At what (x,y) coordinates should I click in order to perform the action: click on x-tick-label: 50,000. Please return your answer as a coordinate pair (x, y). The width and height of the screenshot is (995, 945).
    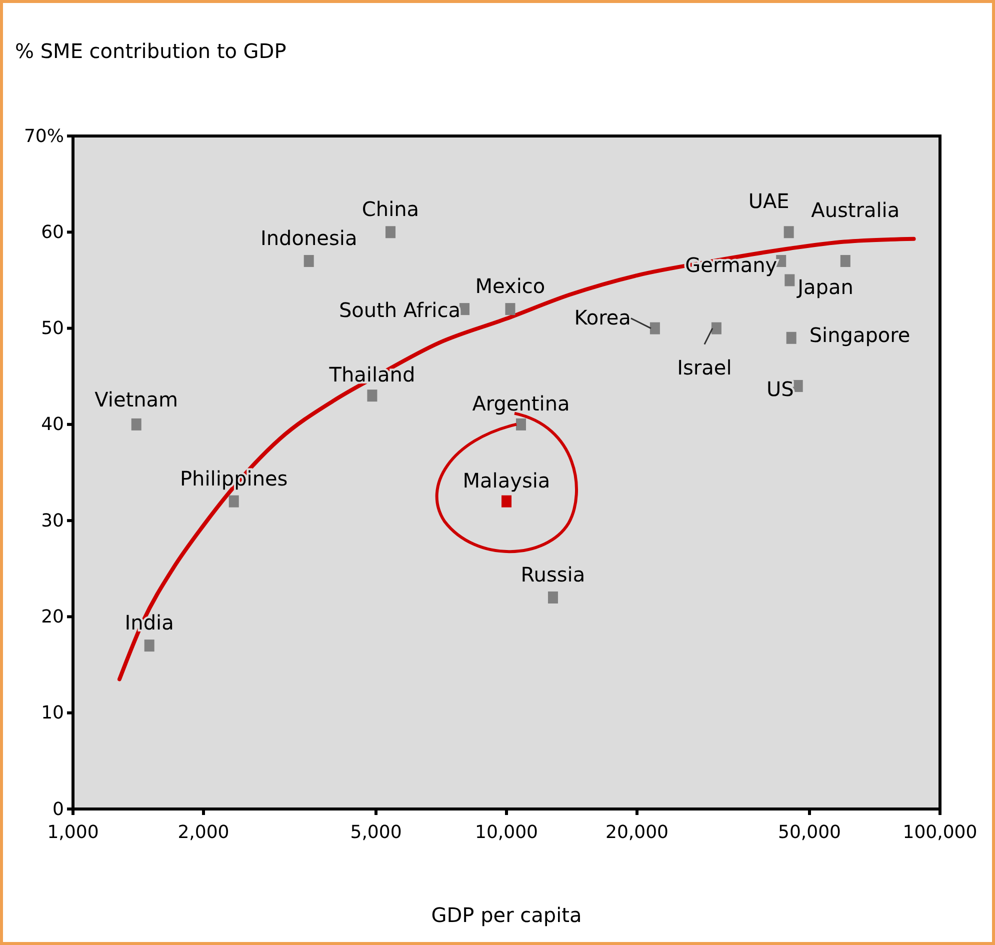
    Looking at the image, I should click on (809, 832).